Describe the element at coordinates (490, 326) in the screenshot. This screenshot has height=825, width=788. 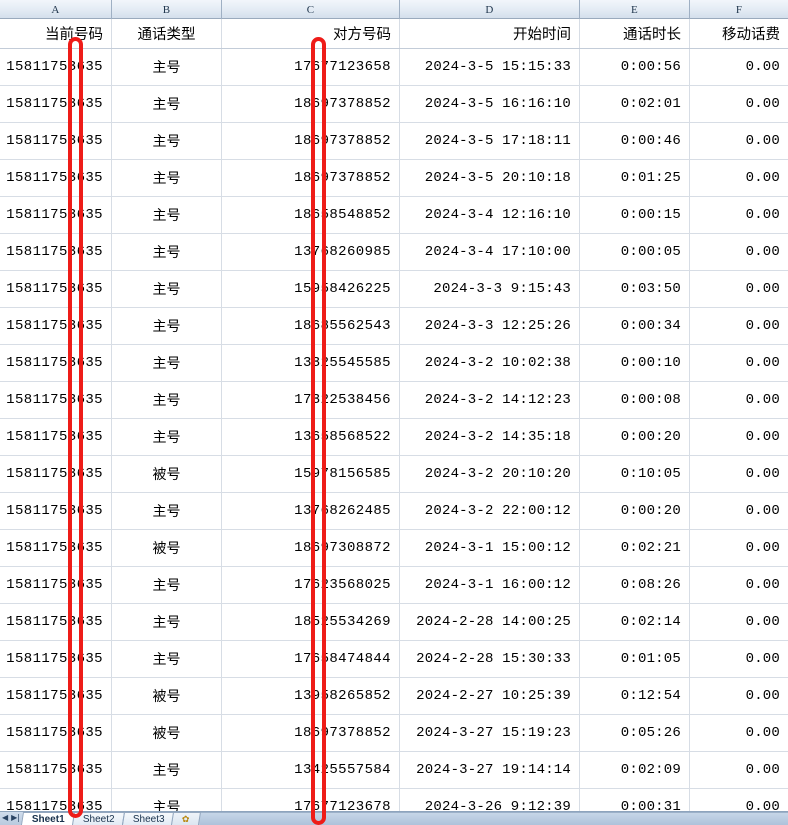
I see `cell-start-time: 2024-3-3 12:25:26` at that location.